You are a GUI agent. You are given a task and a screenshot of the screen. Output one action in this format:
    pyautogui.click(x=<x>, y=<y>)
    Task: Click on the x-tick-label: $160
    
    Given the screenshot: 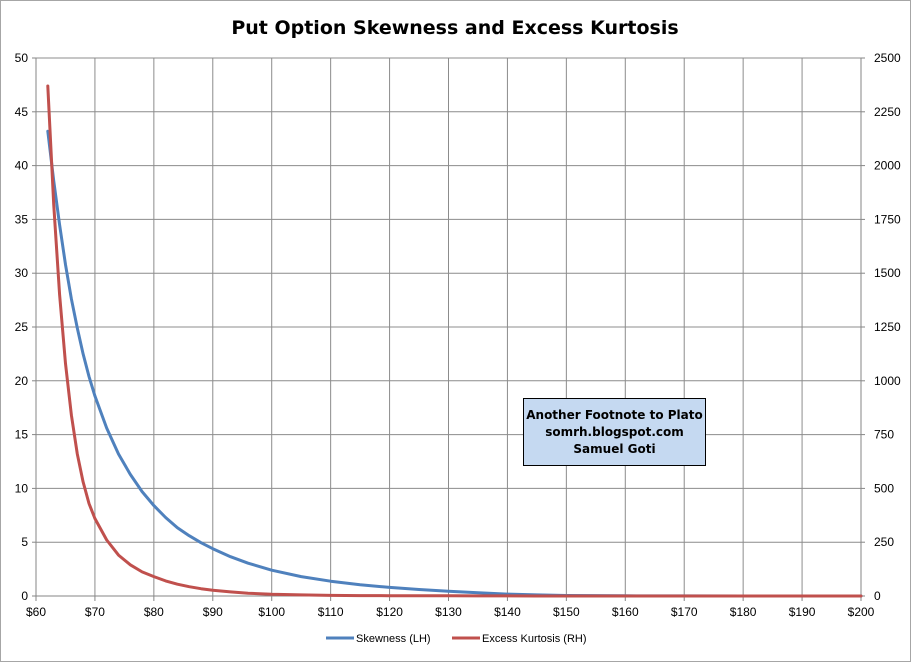 What is the action you would take?
    pyautogui.click(x=625, y=612)
    